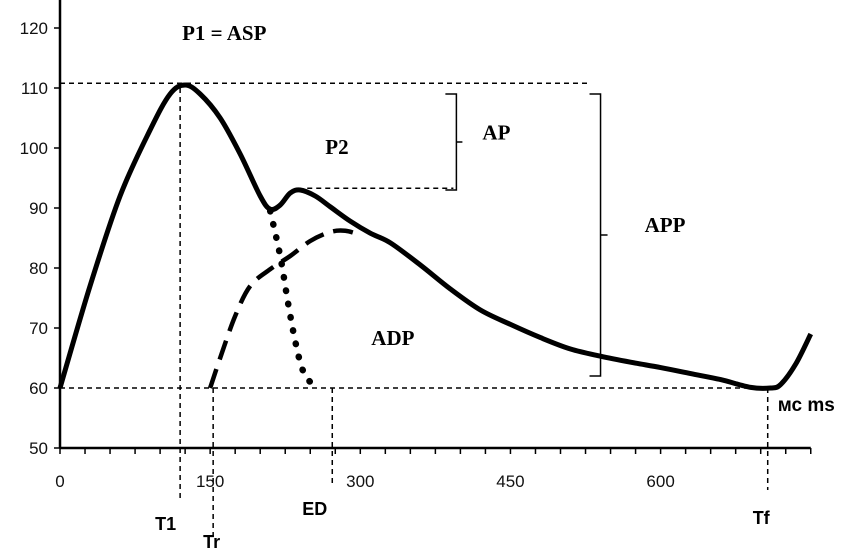  I want to click on x-tick-label: 300, so click(360, 481).